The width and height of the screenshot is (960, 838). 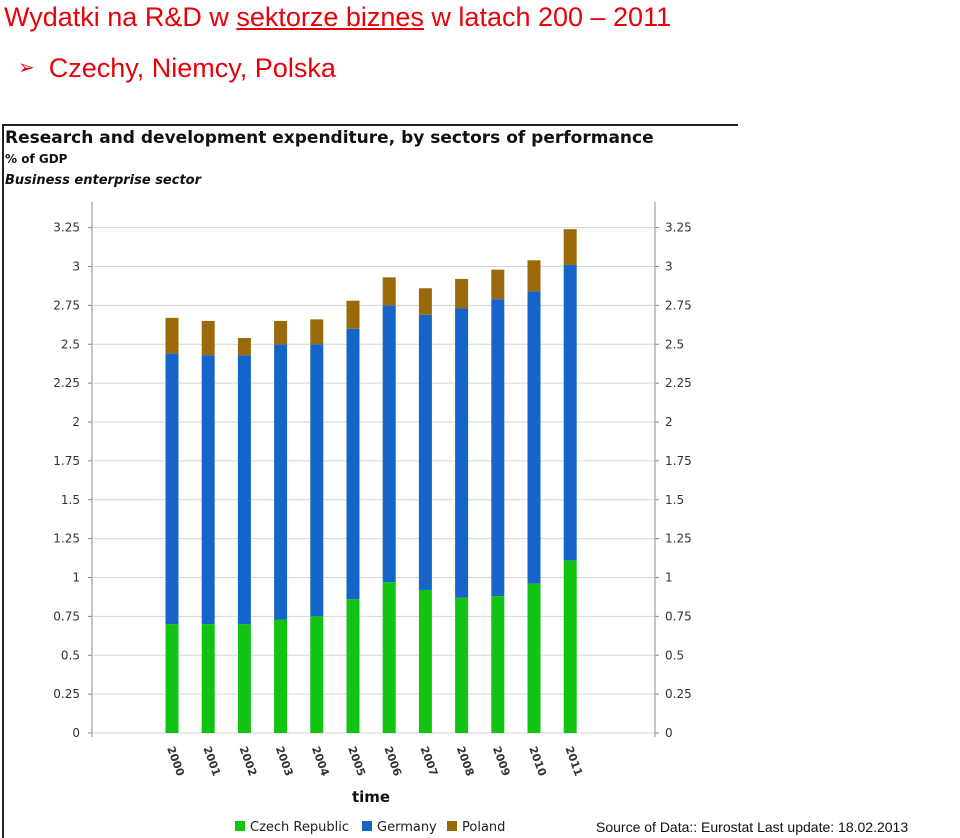 What do you see at coordinates (120, 17) in the screenshot?
I see `slide-title-start: Wydatki na R&D w` at bounding box center [120, 17].